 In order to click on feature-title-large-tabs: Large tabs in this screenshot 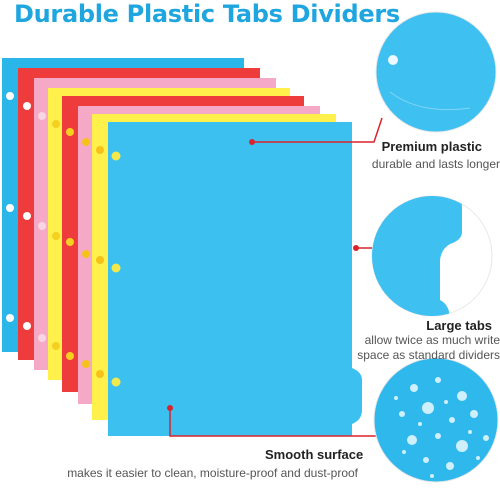, I will do `click(459, 325)`.